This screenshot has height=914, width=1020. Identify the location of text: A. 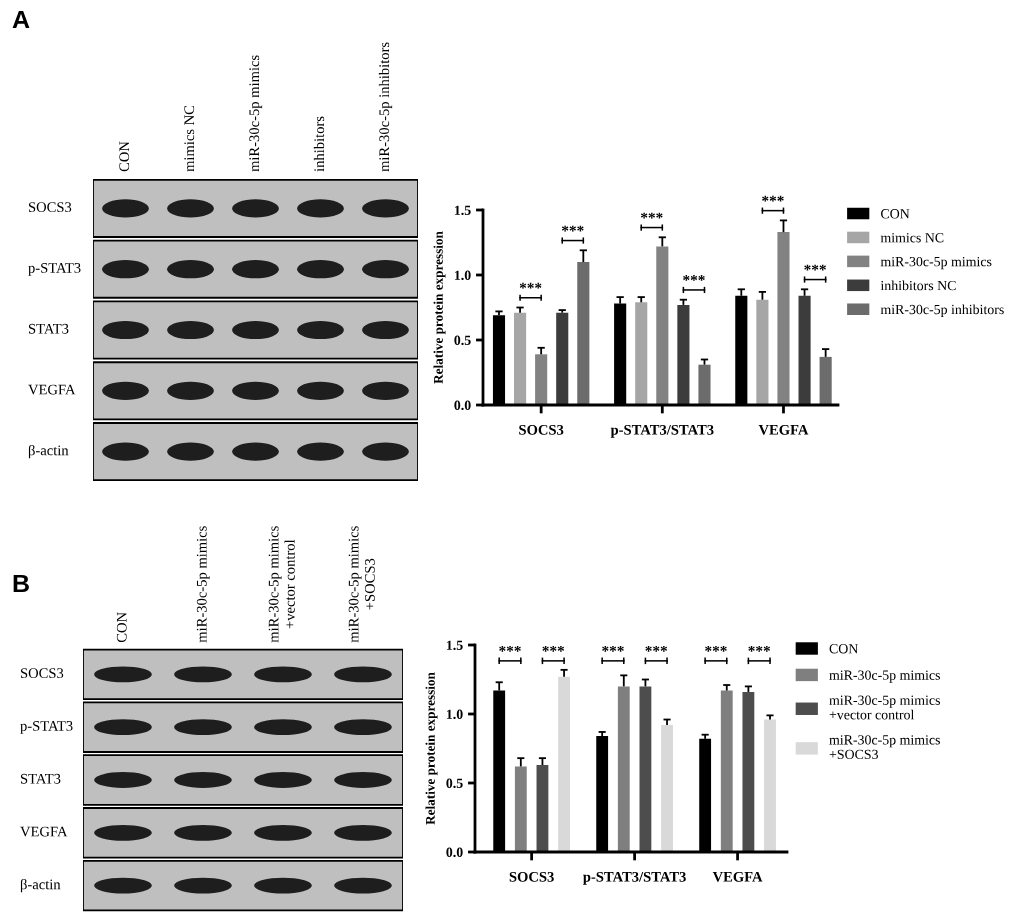
(21, 19).